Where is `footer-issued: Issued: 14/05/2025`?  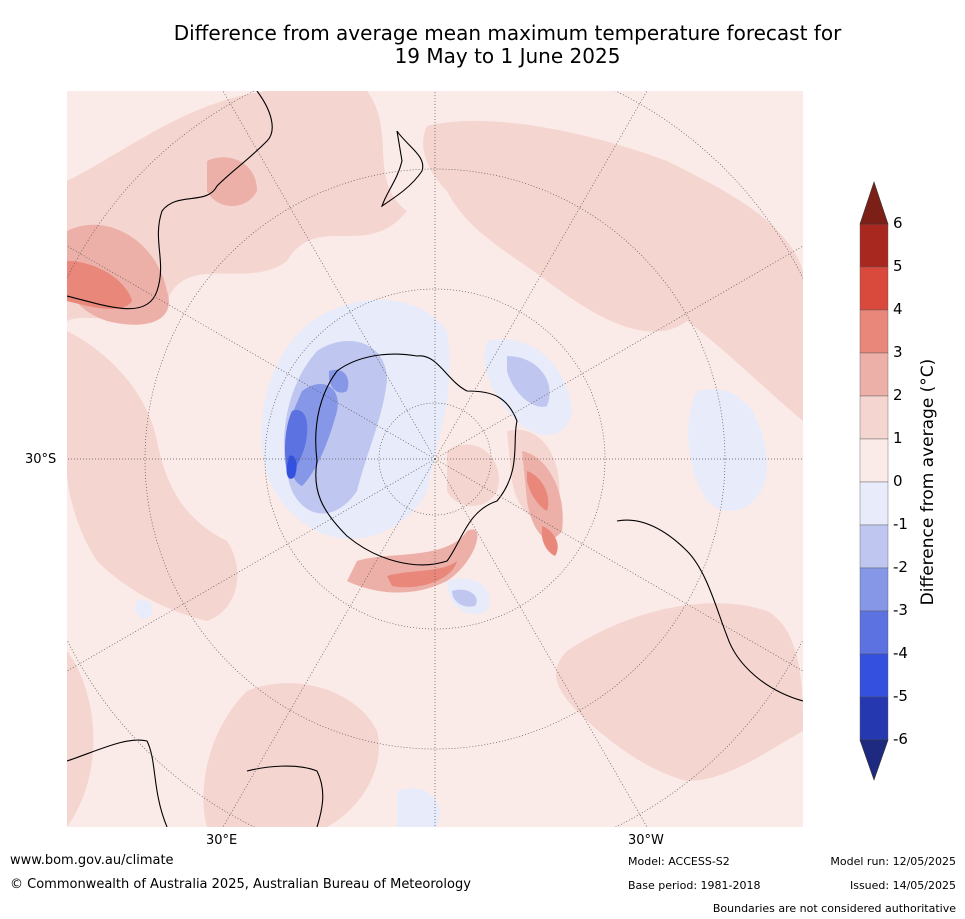
footer-issued: Issued: 14/05/2025 is located at coordinates (902, 885).